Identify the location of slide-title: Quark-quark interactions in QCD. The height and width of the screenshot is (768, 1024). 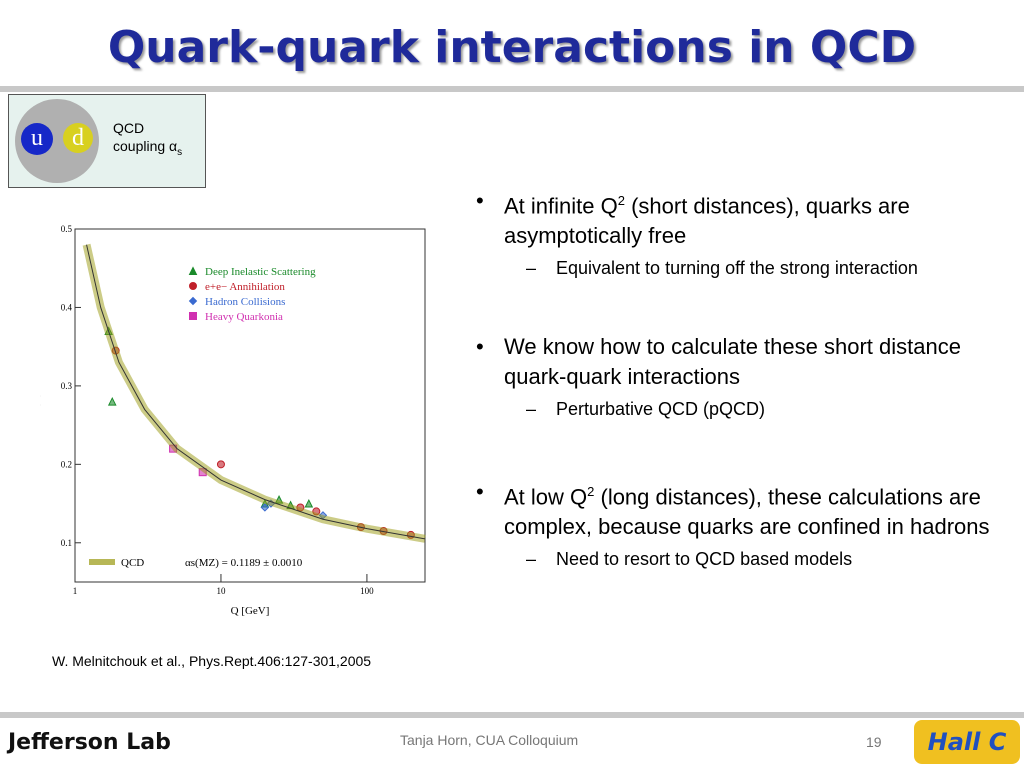
(512, 47).